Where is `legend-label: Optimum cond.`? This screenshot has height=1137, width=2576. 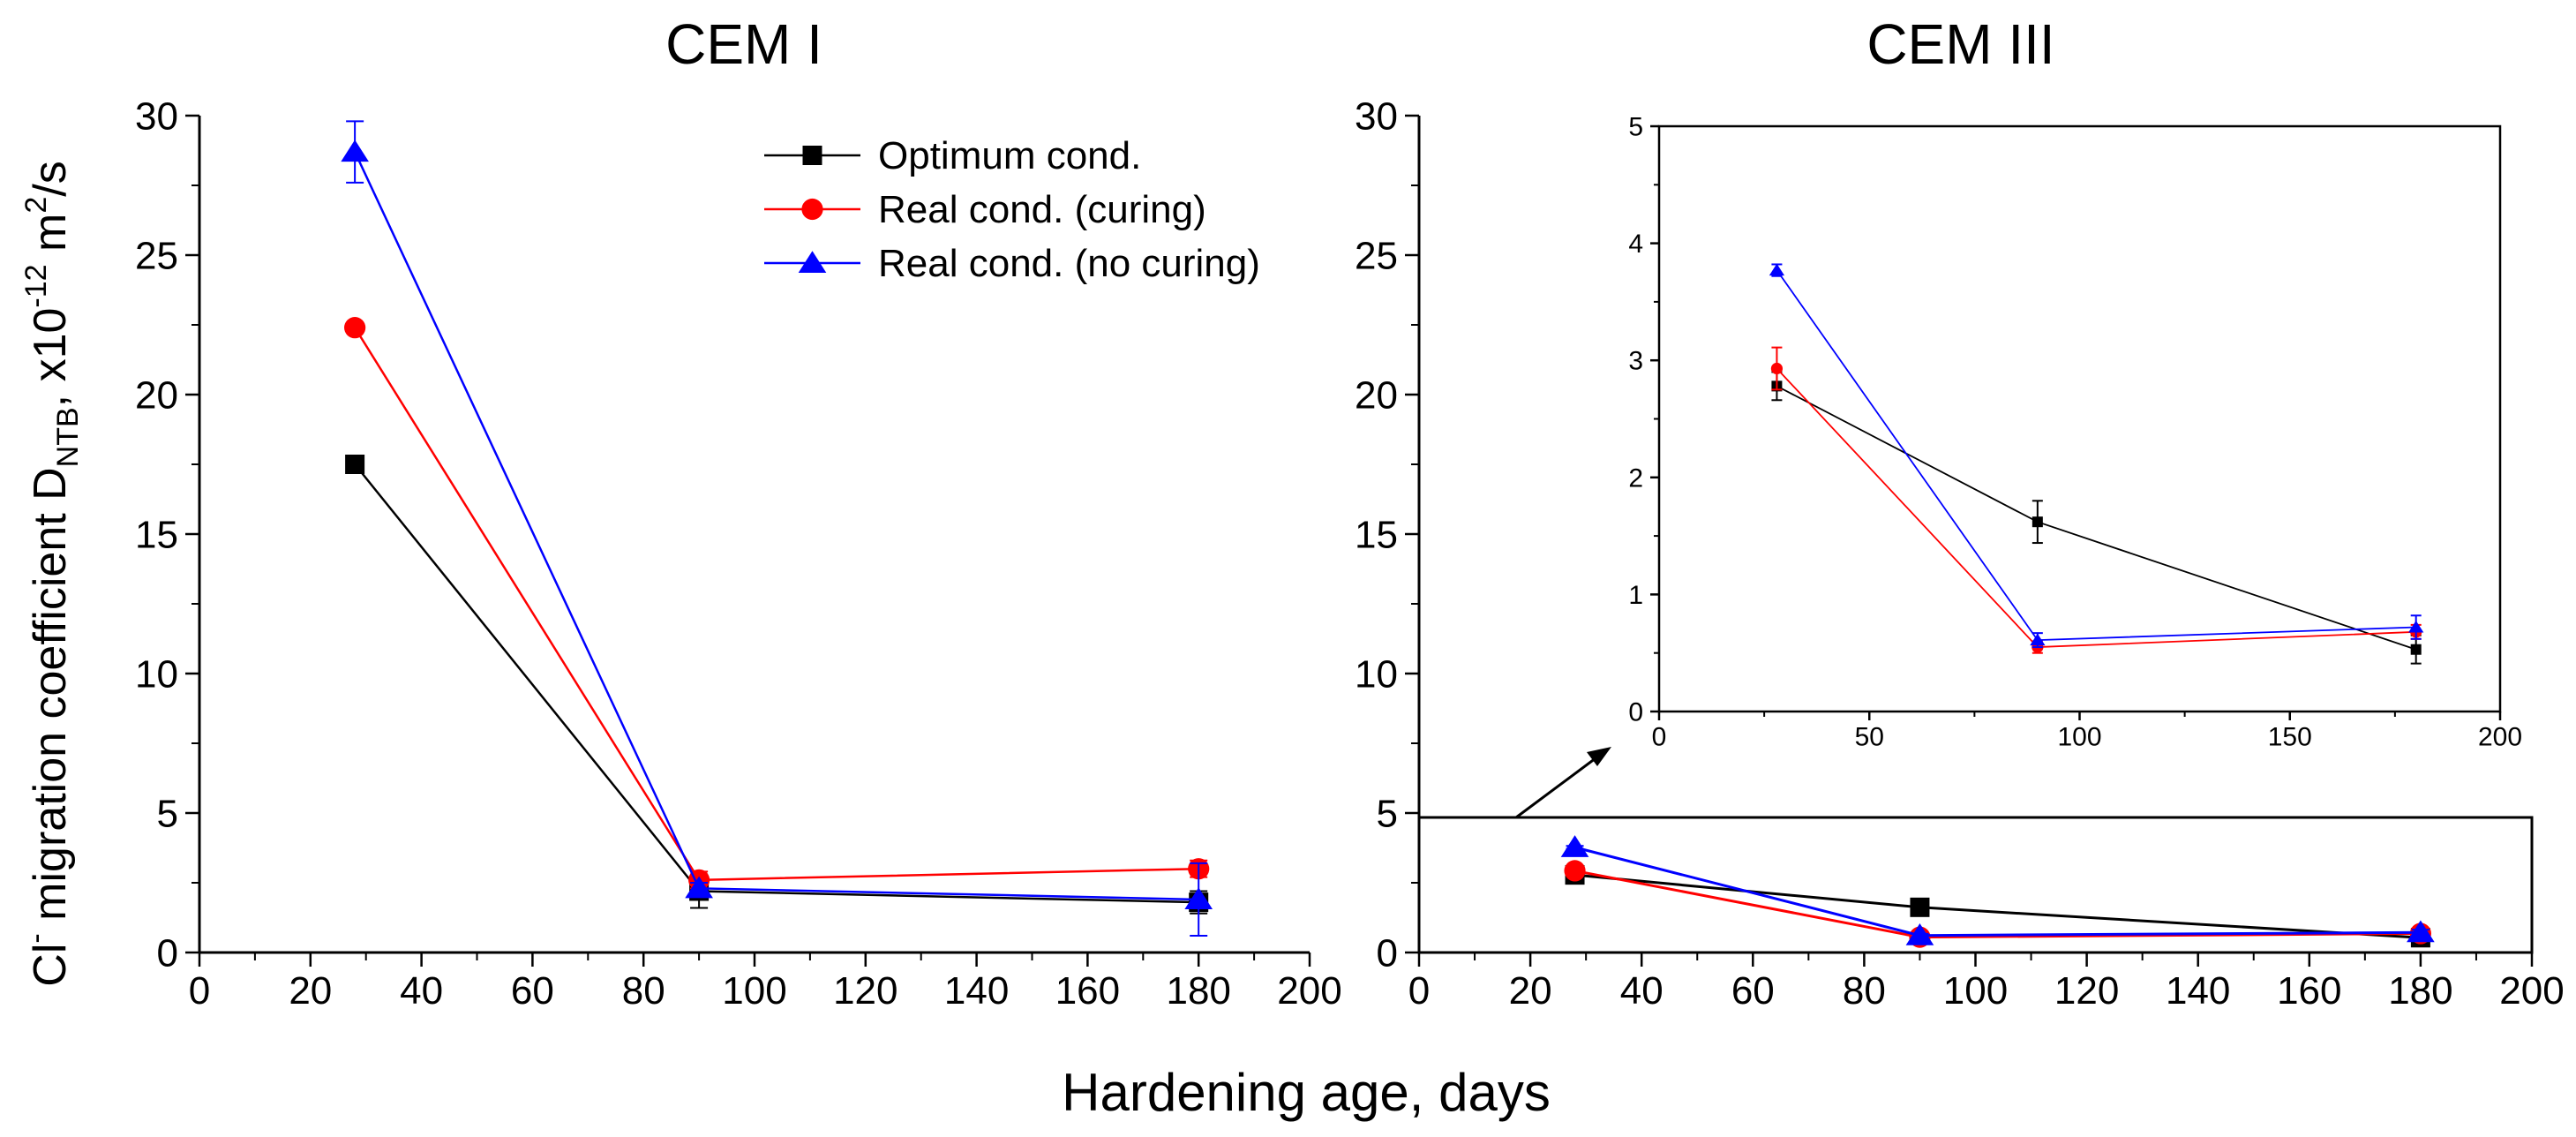
legend-label: Optimum cond. is located at coordinates (1009, 155).